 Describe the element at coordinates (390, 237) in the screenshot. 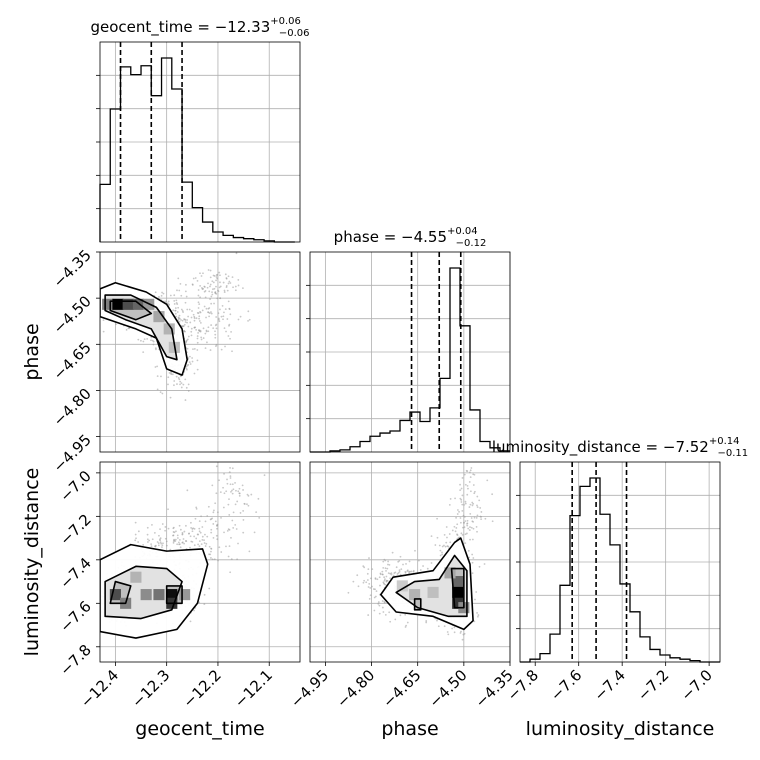

I see `title-label: phase = −4.55` at that location.